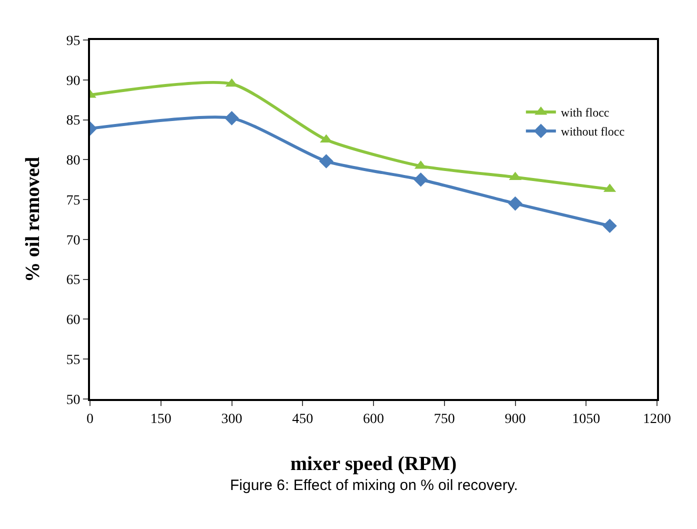  I want to click on x-tick-label: 1200, so click(657, 419).